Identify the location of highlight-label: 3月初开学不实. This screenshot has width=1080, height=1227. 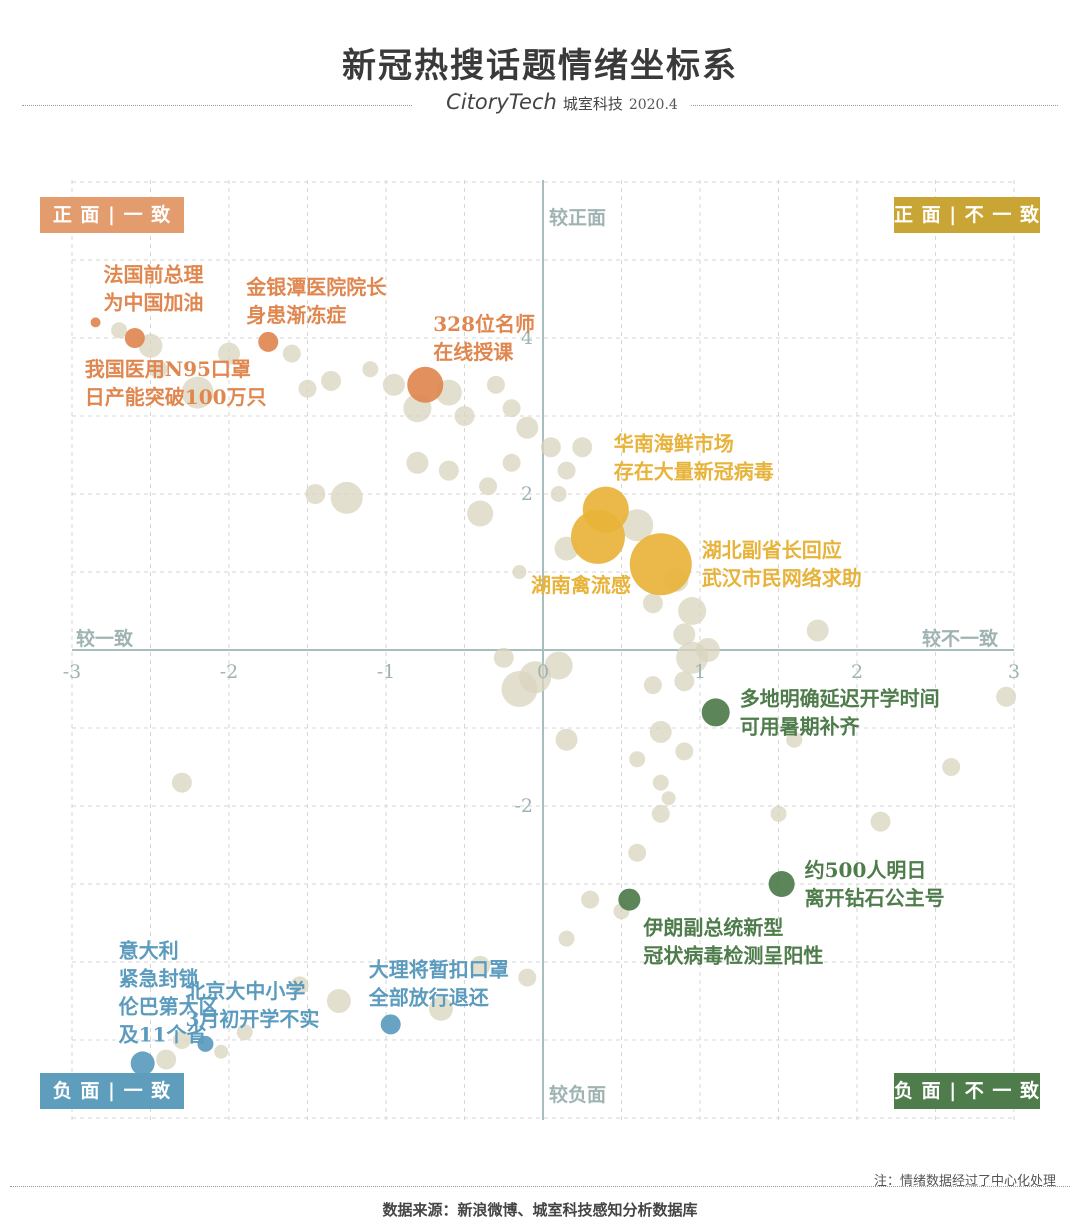
(252, 1019).